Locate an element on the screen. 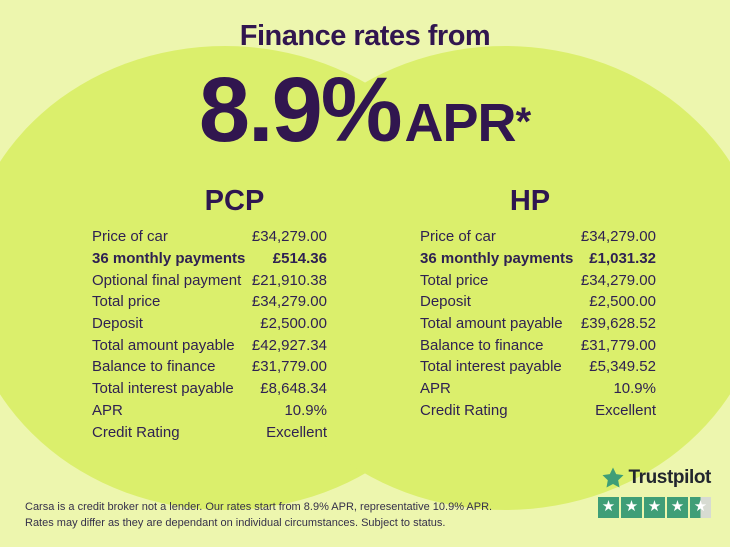  rating-half-star-icon: ★ is located at coordinates (700, 507).